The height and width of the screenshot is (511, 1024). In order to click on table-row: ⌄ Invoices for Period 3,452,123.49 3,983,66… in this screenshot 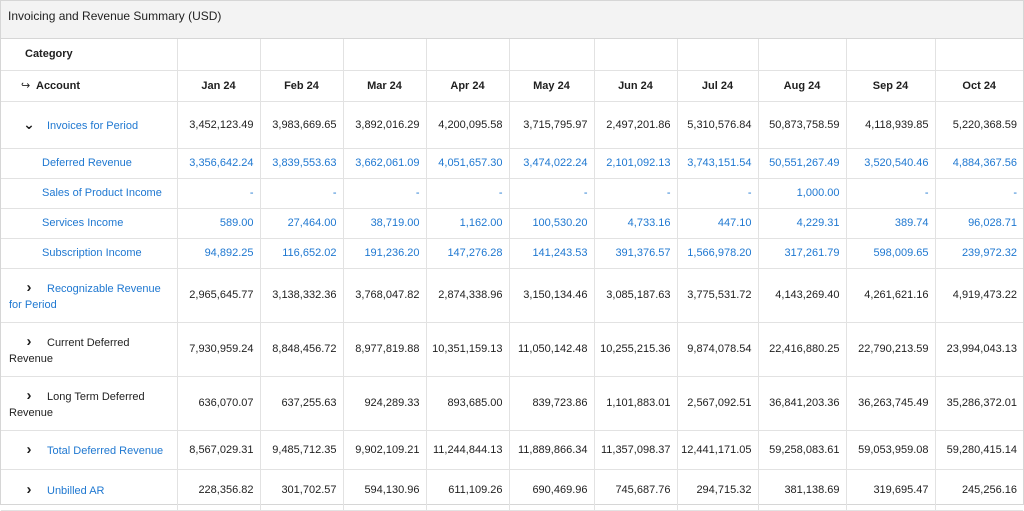, I will do `click(512, 125)`.